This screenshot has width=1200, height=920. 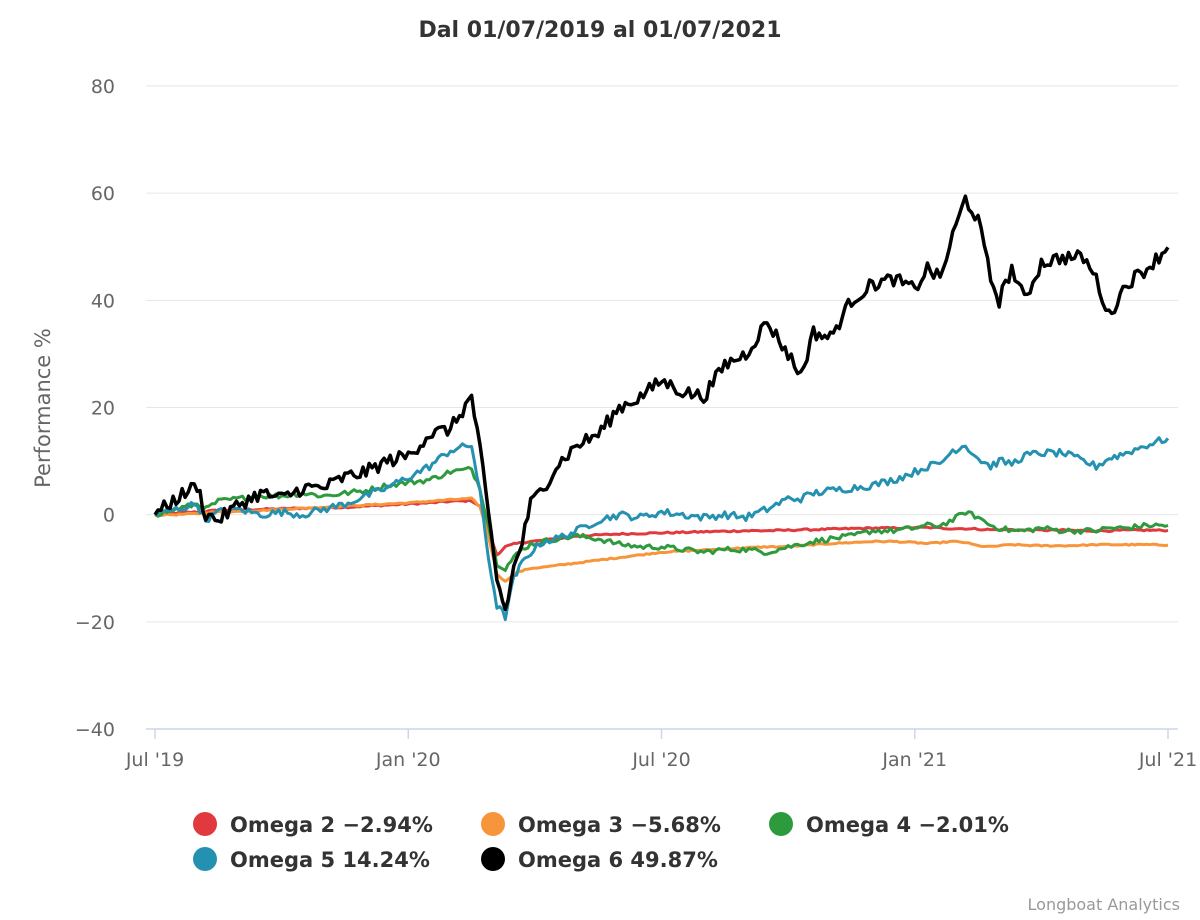 I want to click on y-tick-label: −20, so click(x=95, y=623).